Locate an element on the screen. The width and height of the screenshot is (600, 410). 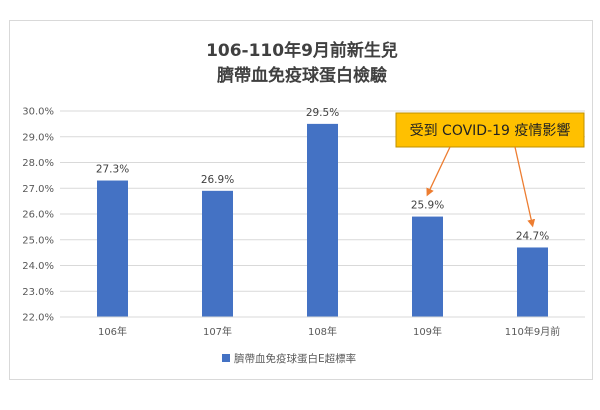
chart-title-line2: 臍帶血免疫球蛋白檢驗 is located at coordinates (302, 75).